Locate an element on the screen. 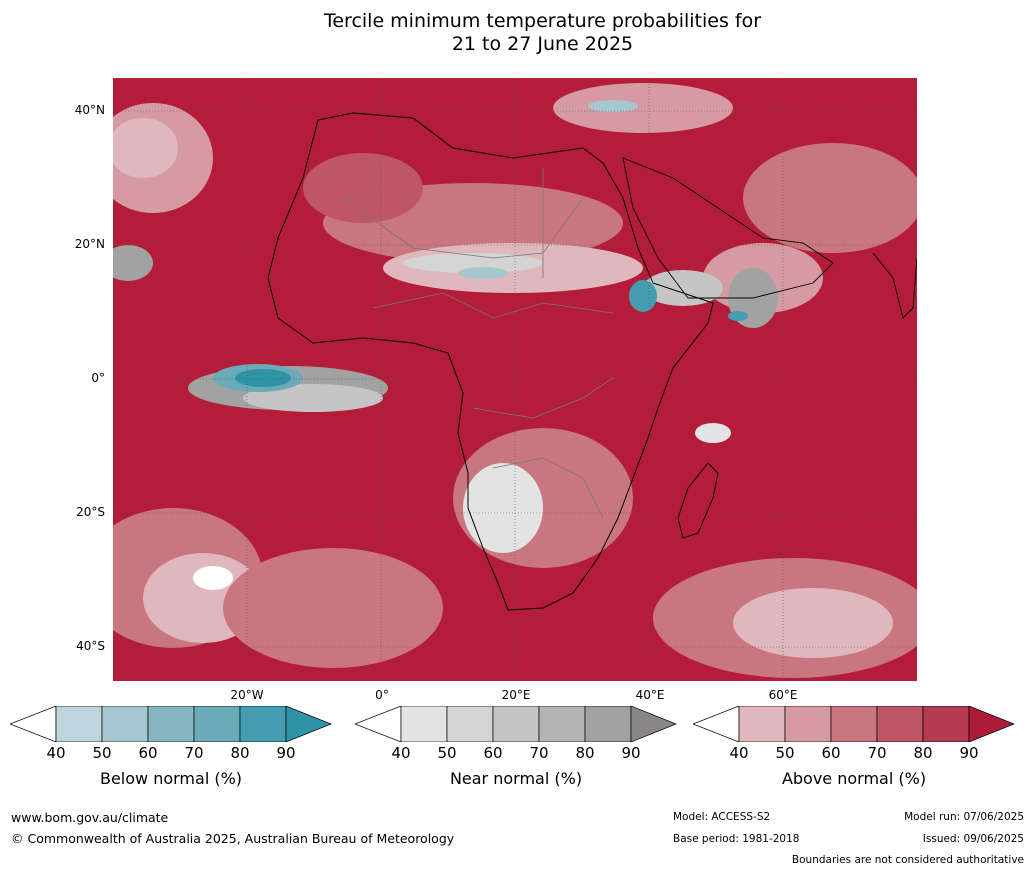 This screenshot has width=1035, height=873. below-normal-tick: 50 is located at coordinates (102, 753).